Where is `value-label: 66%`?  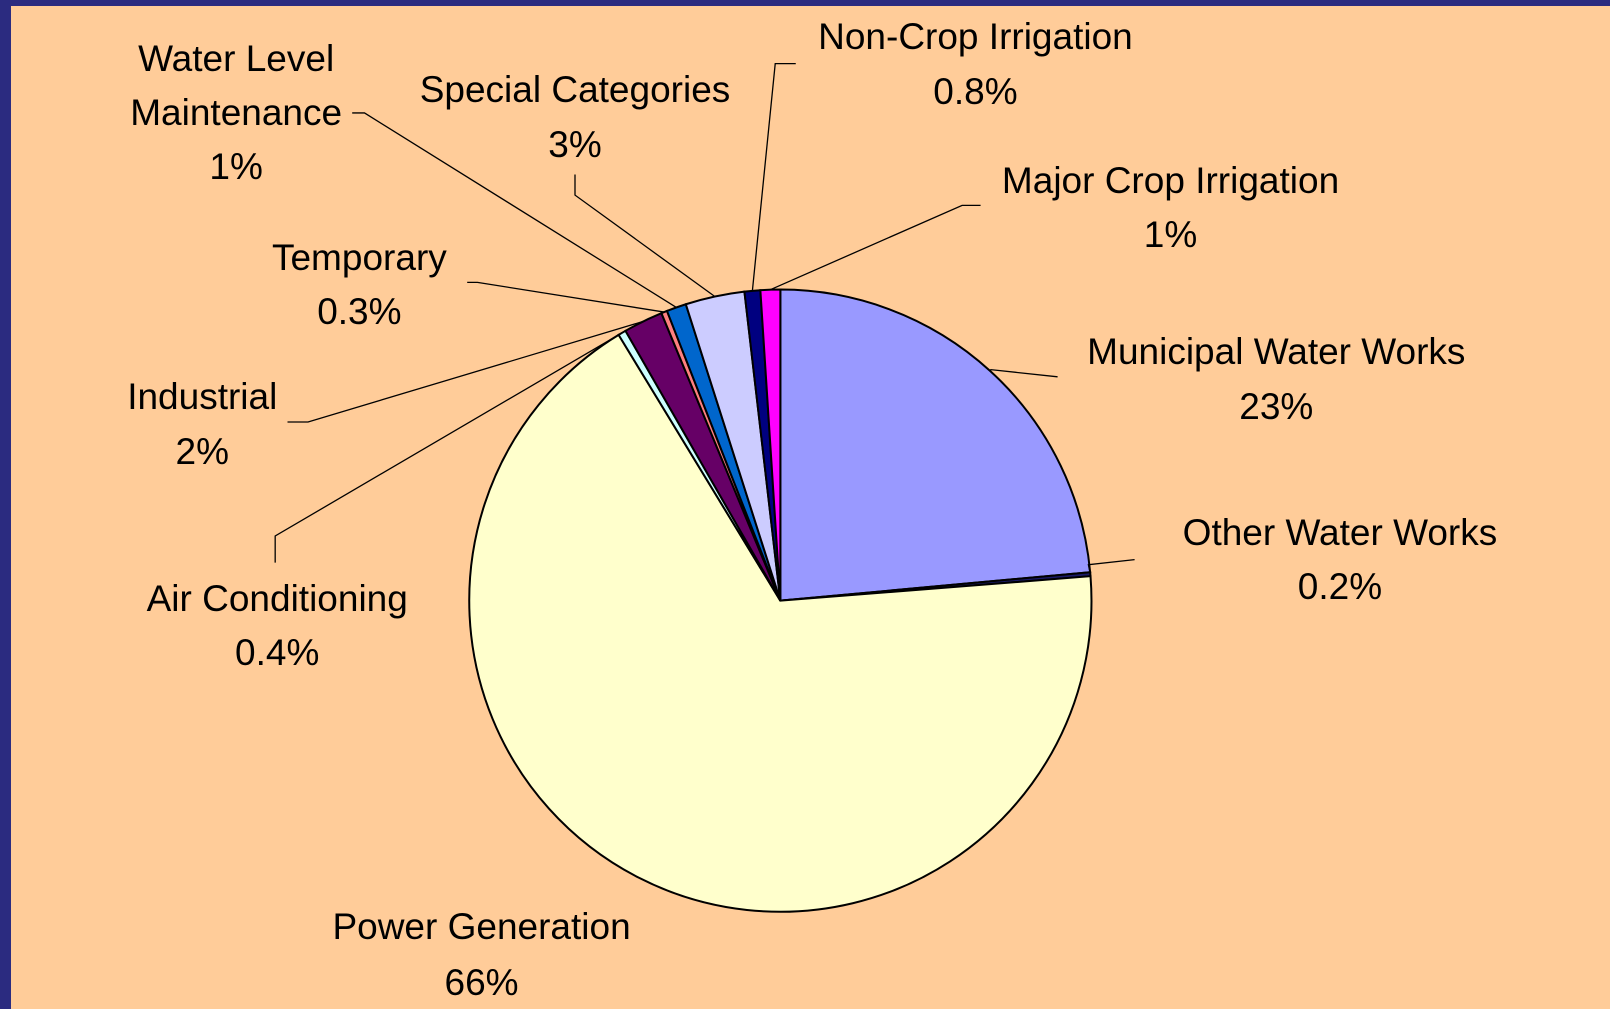
value-label: 66% is located at coordinates (481, 982).